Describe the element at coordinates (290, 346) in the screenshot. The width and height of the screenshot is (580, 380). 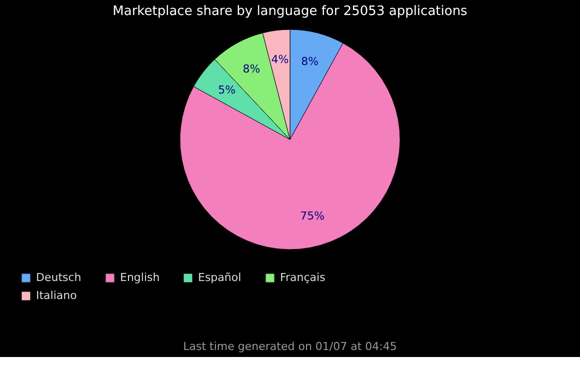
I see `text: Last time generated on 01/07 at 04:45` at that location.